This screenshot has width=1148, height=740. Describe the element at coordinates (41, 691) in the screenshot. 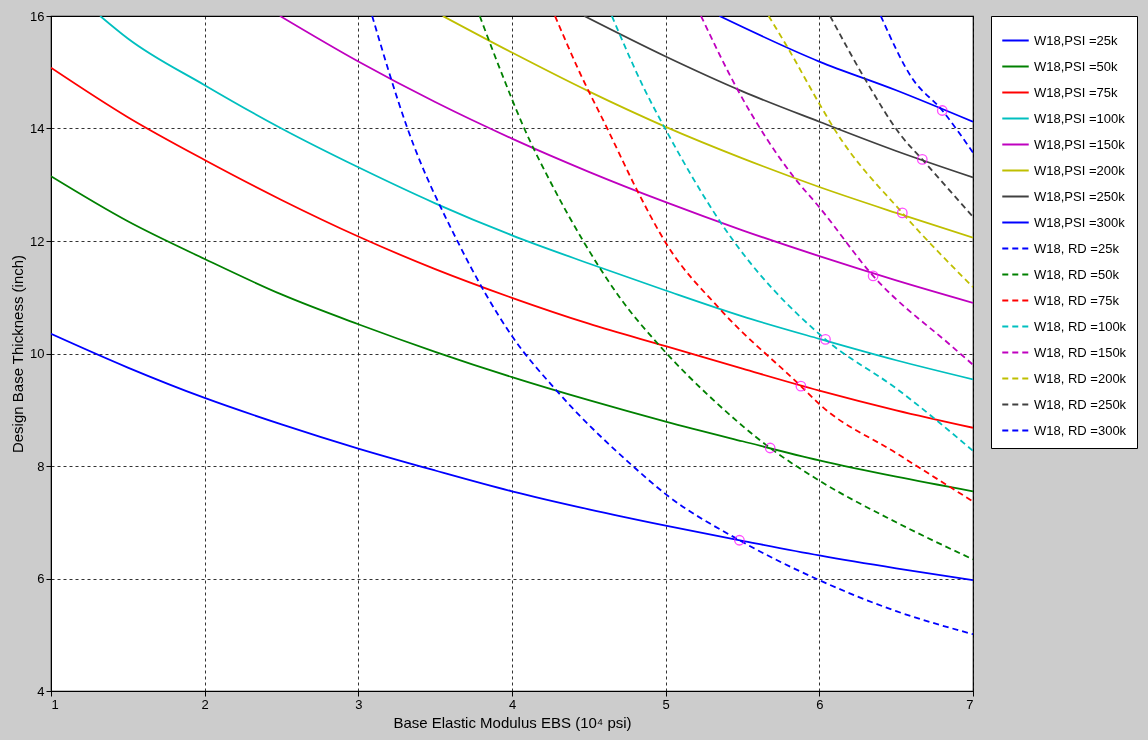

I see `y-tick-label: 4` at that location.